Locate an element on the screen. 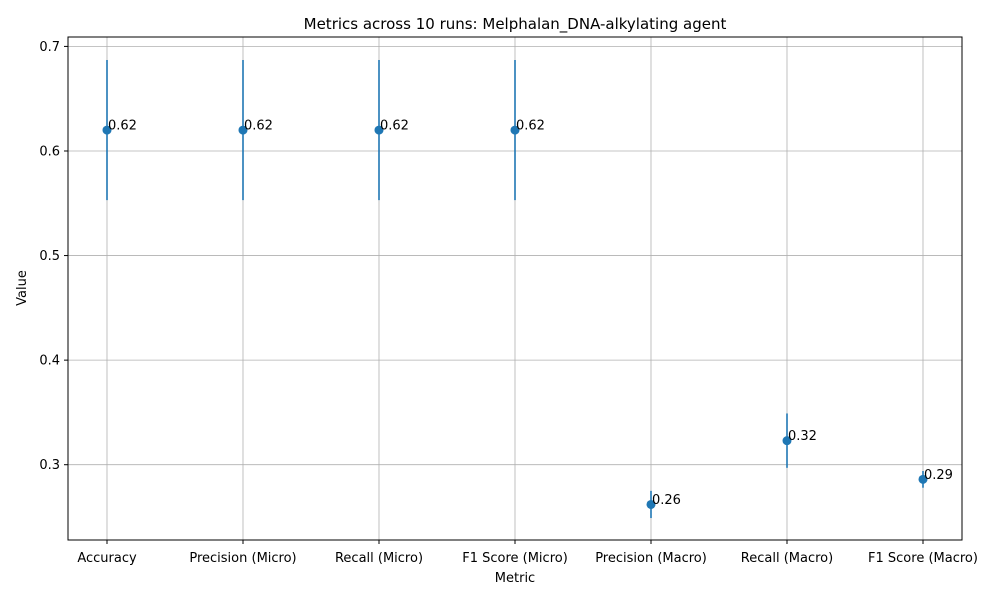 This screenshot has height=600, width=1000. x-tick-label: F1 Score (Micro) is located at coordinates (515, 558).